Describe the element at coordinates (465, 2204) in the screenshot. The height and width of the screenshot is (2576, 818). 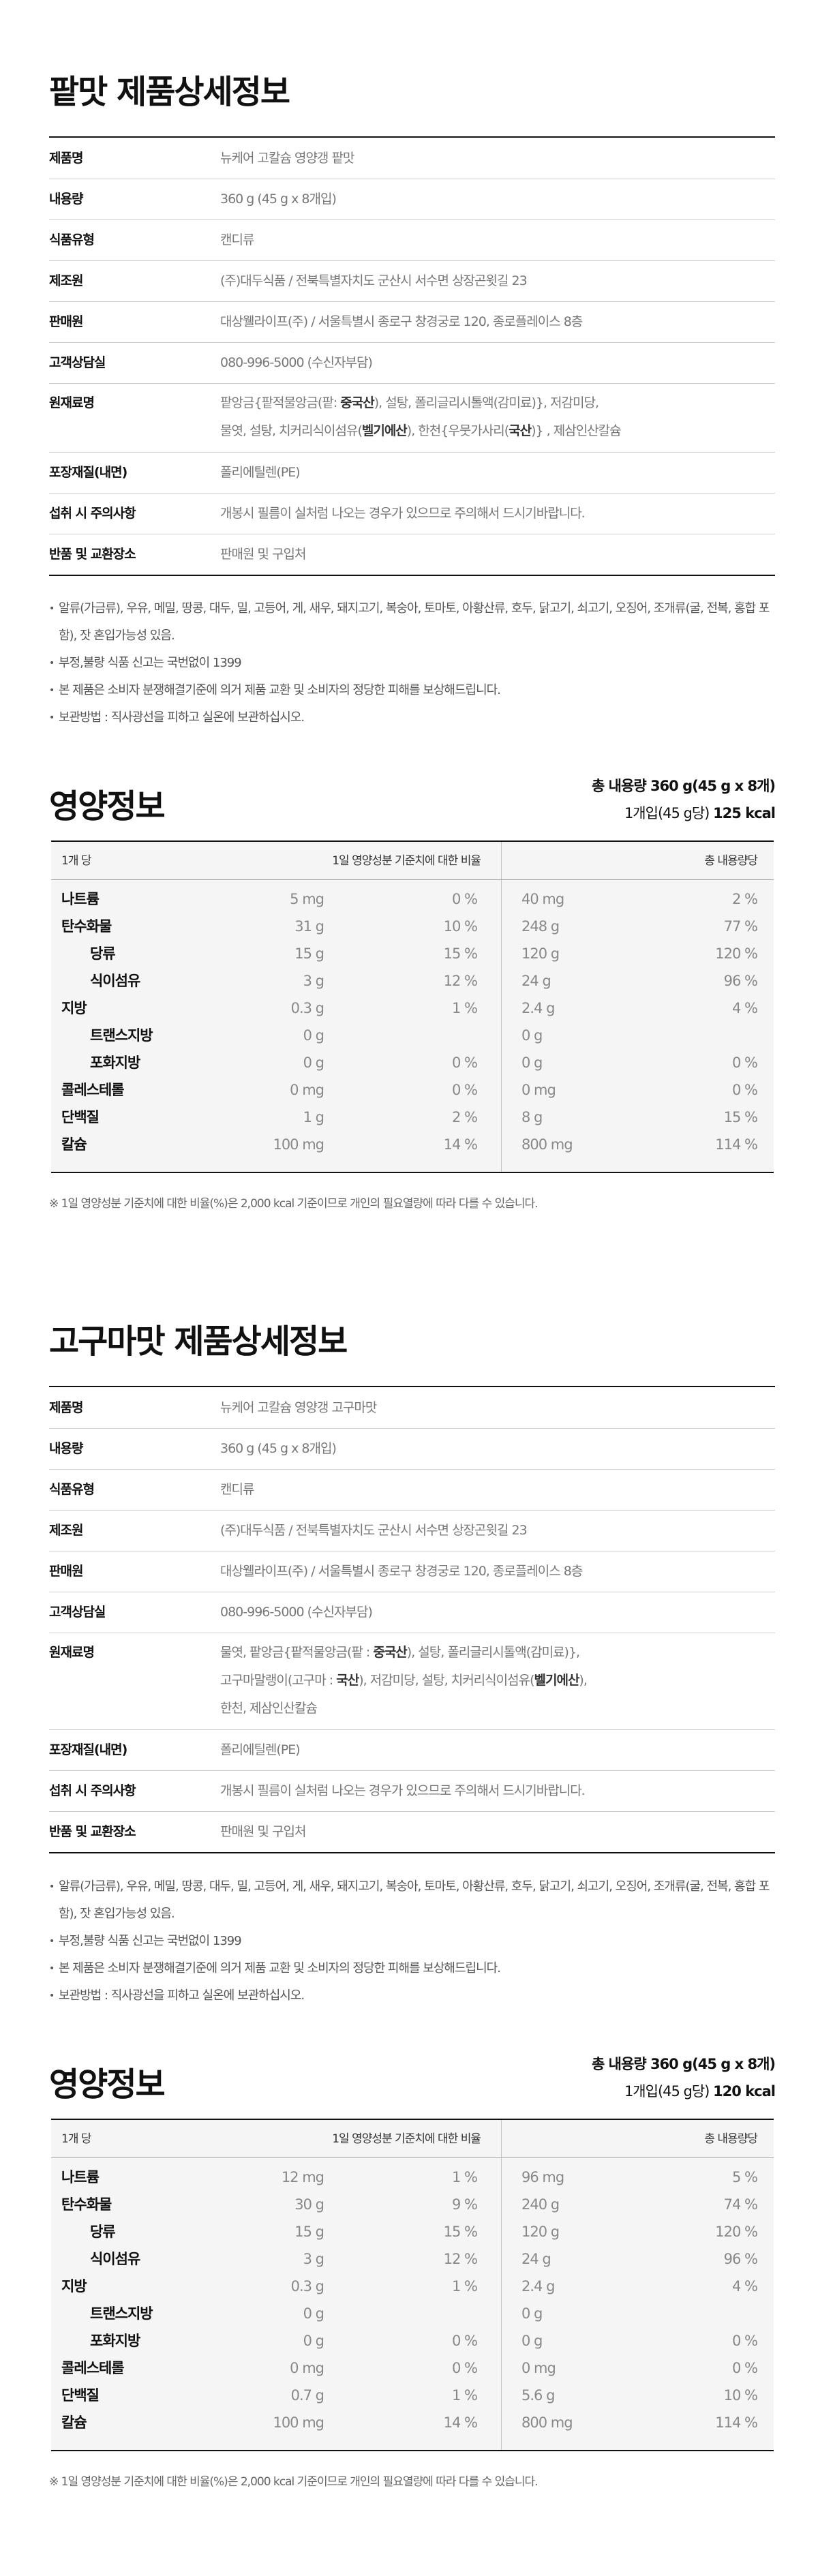
I see `nutrient-daily-percent: 9 %` at that location.